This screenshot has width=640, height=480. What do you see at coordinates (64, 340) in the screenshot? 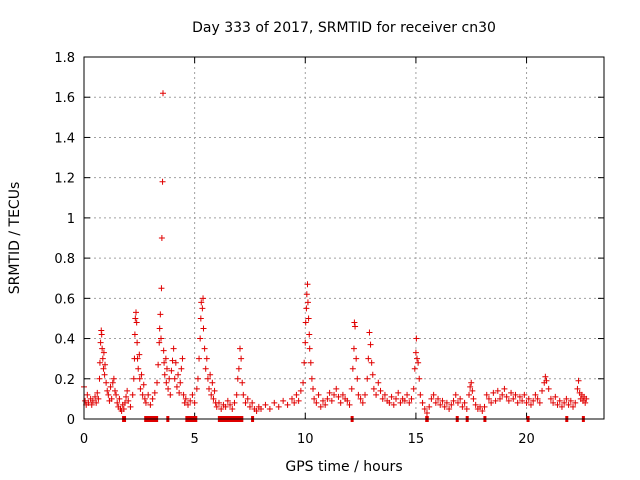
I see `y-tick-label: 0.4` at bounding box center [64, 340].